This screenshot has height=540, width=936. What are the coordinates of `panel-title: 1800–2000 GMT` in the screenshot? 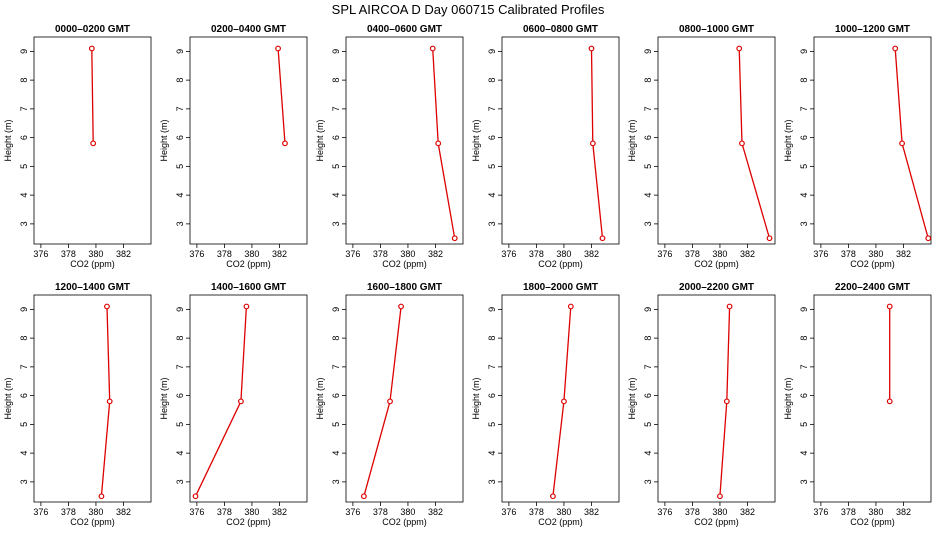 It's located at (560, 287).